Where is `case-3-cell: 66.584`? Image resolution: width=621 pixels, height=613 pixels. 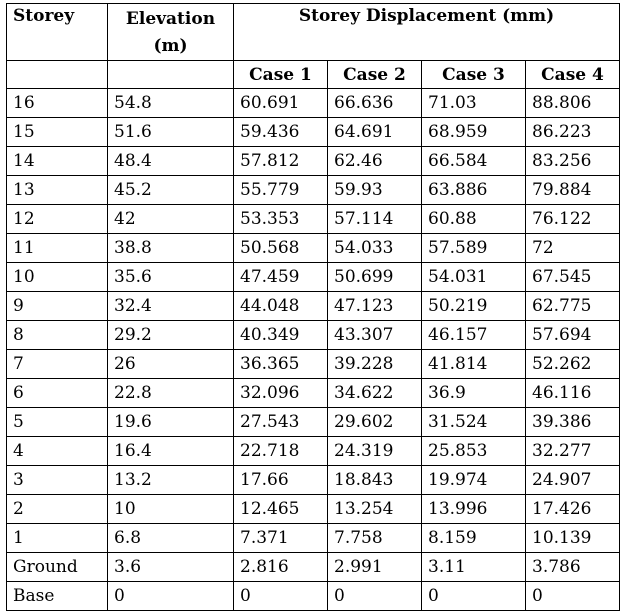 case-3-cell: 66.584 is located at coordinates (473, 161).